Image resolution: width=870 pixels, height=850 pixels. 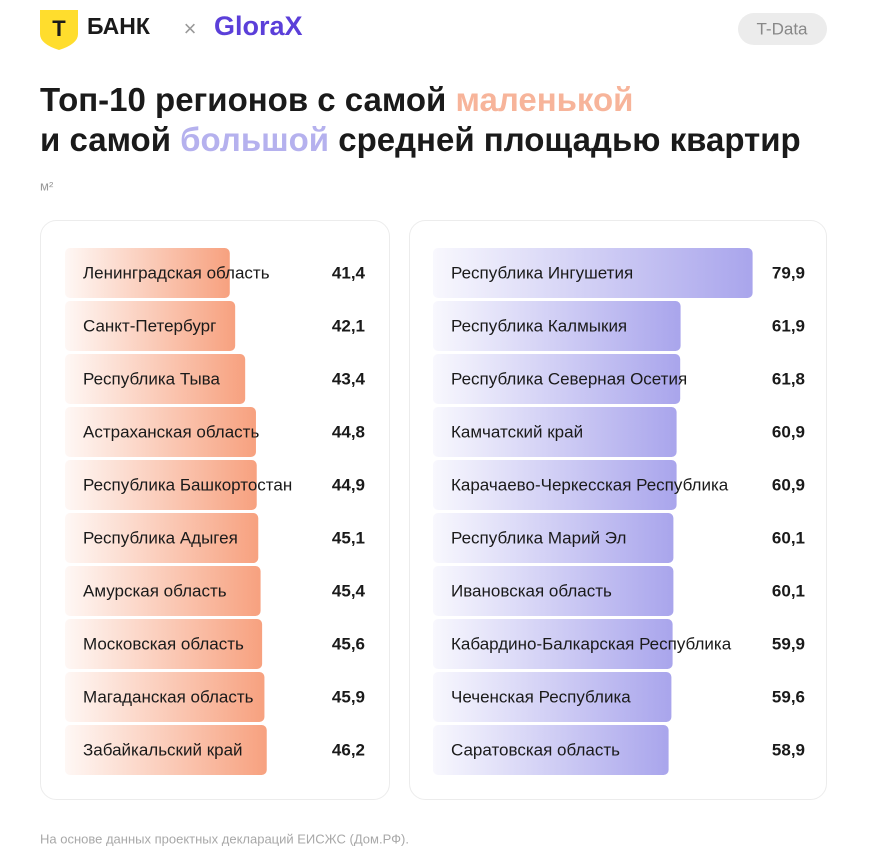 I want to click on category-label: Ленинградская область, so click(x=176, y=272).